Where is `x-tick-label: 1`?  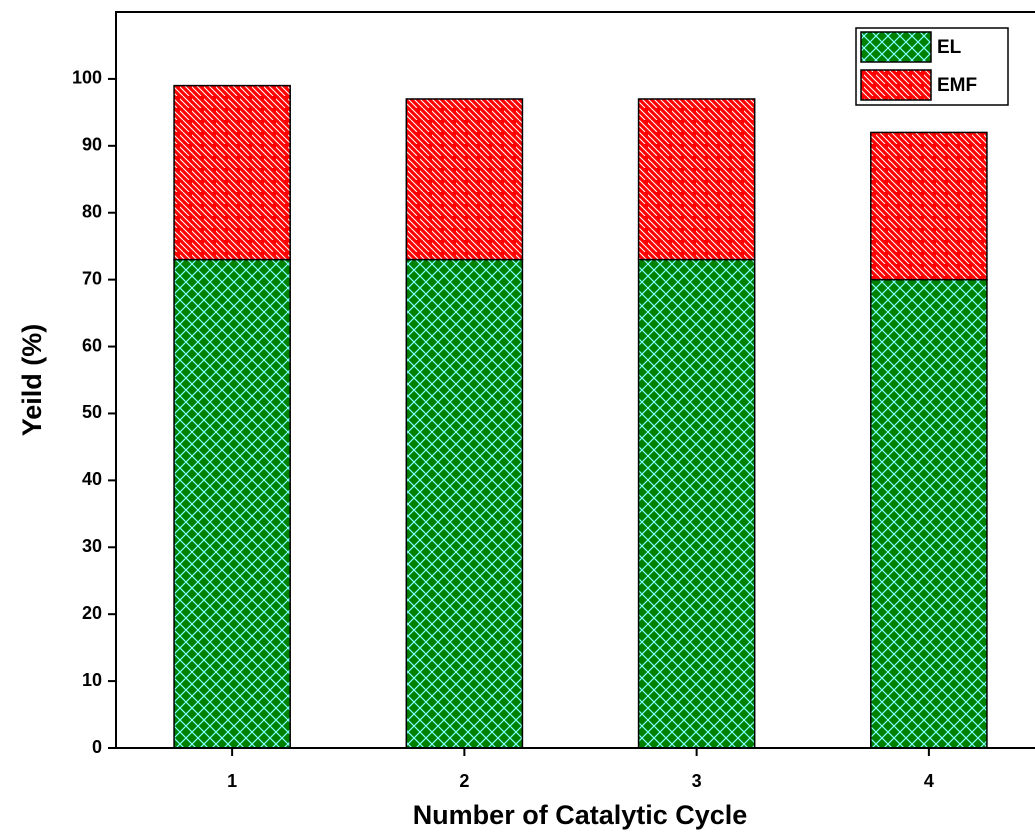 x-tick-label: 1 is located at coordinates (232, 781).